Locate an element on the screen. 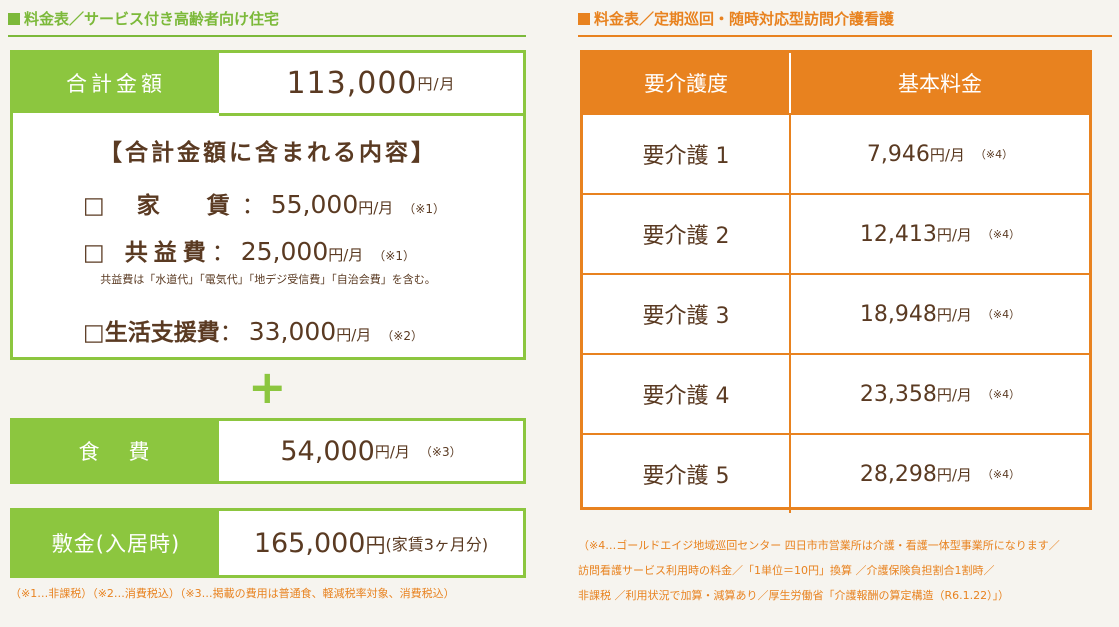 The image size is (1119, 627). total-value: 113,000 円/月 is located at coordinates (371, 84).